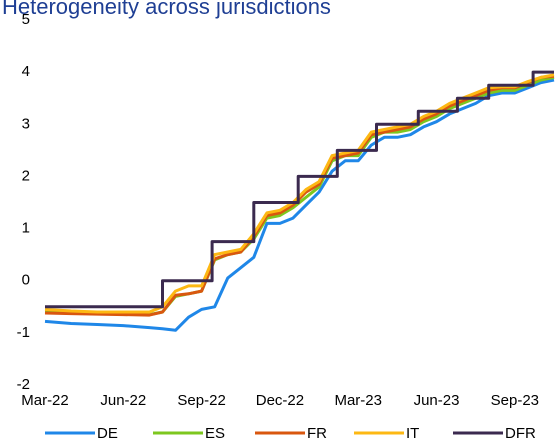  Describe the element at coordinates (123, 400) in the screenshot. I see `x-tick-label: Jun-22` at that location.